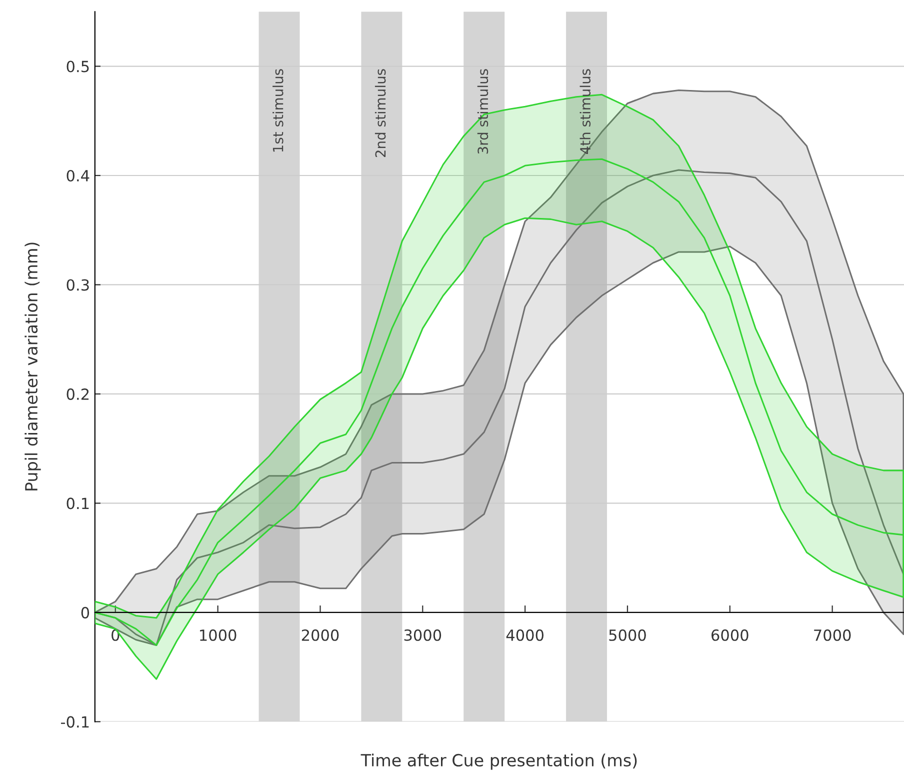  What do you see at coordinates (77, 394) in the screenshot?
I see `y-tick-label: 0.2` at bounding box center [77, 394].